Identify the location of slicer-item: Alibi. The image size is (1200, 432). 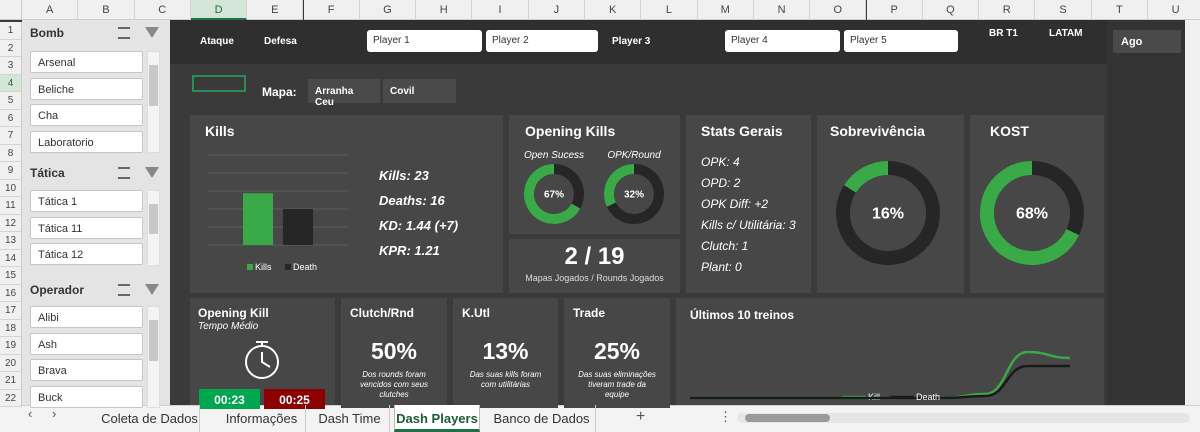
(86, 317).